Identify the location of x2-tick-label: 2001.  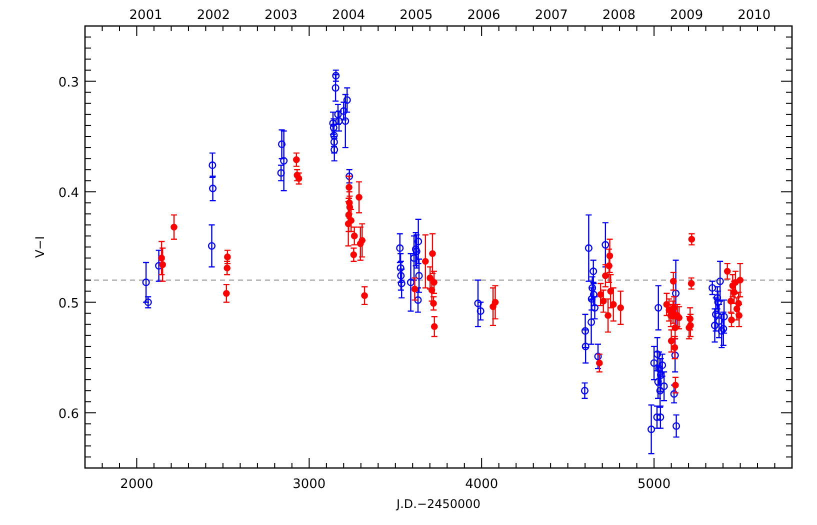
(145, 15).